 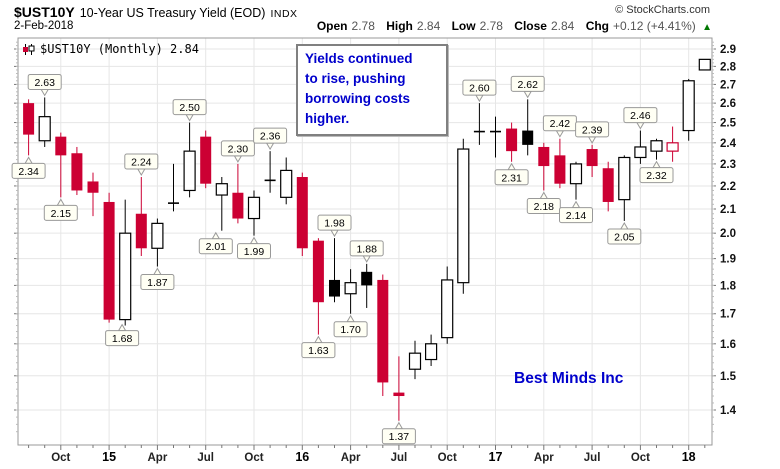 What do you see at coordinates (189, 160) in the screenshot?
I see `candle-jun-2015` at bounding box center [189, 160].